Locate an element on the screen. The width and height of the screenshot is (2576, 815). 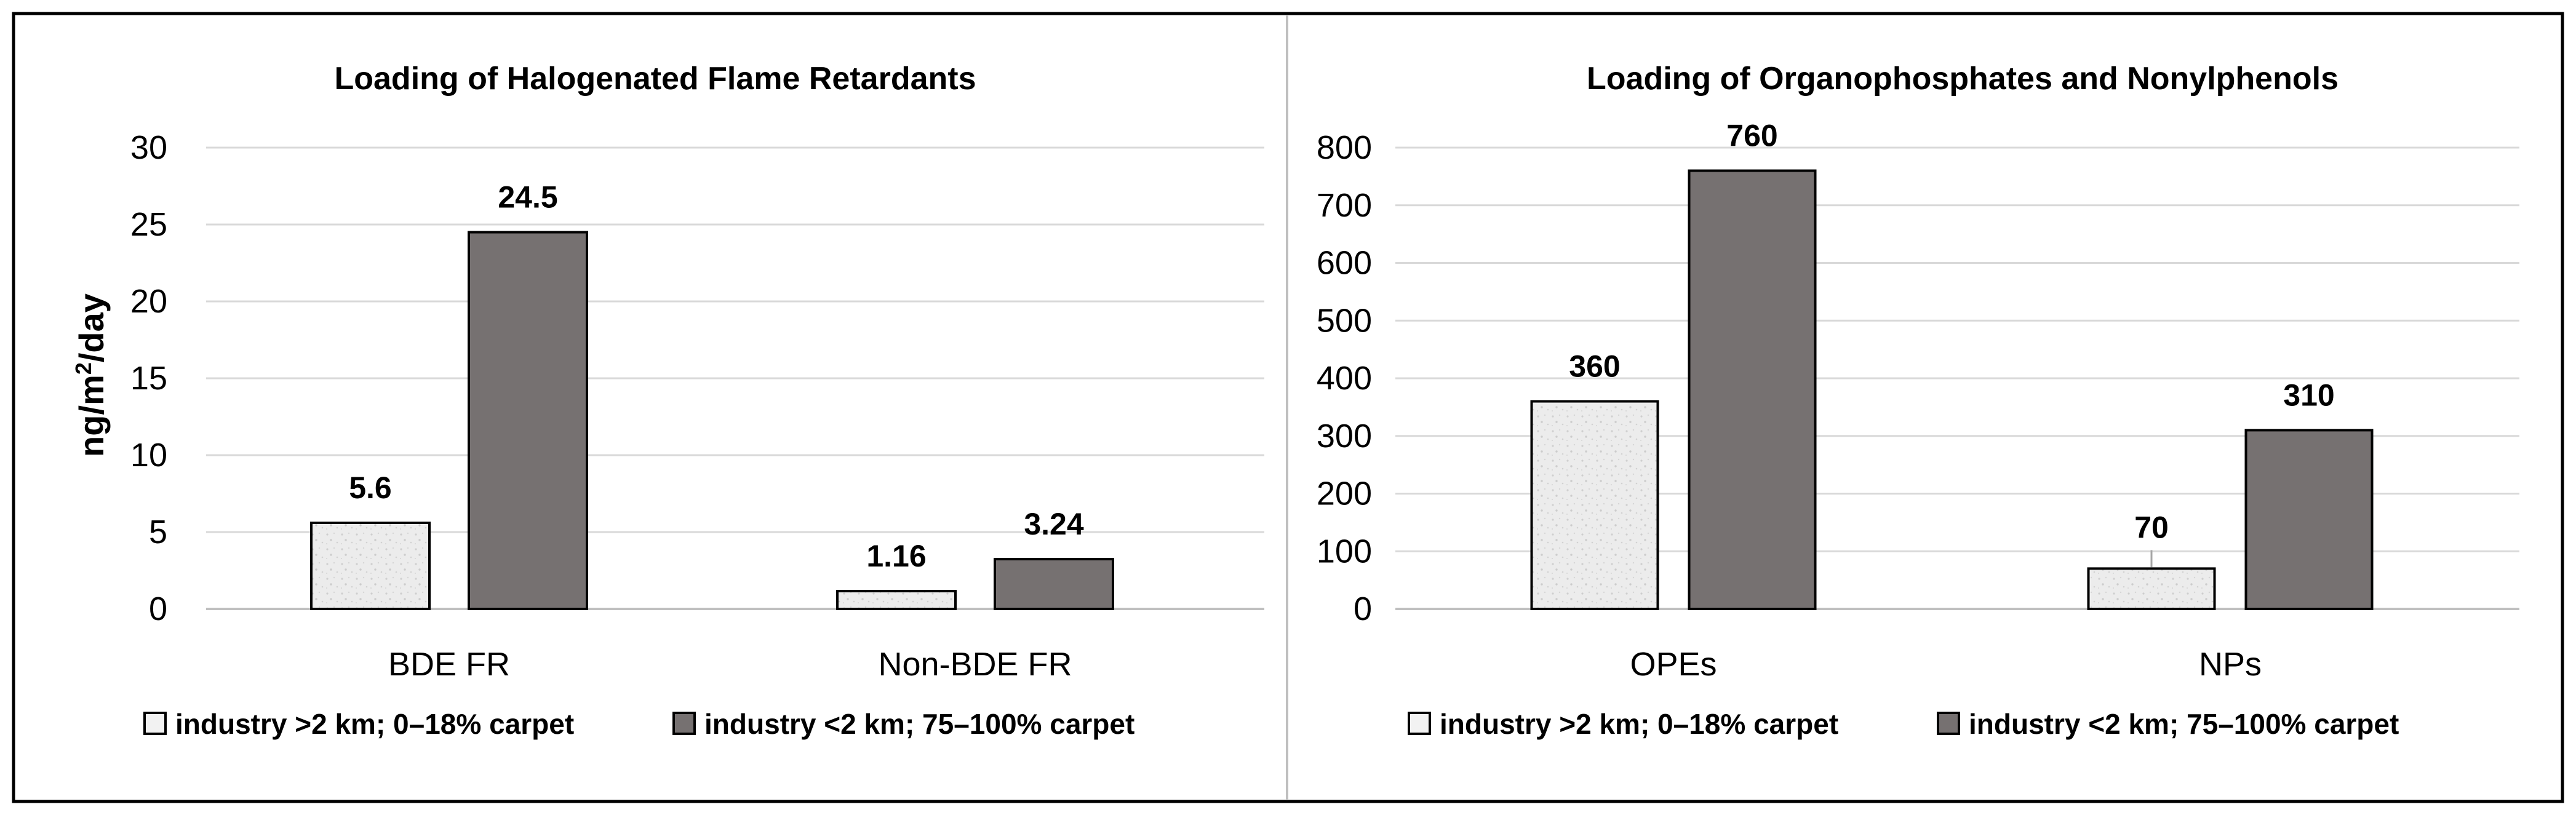
y-axis-label: ng/m2/day is located at coordinates (91, 375).